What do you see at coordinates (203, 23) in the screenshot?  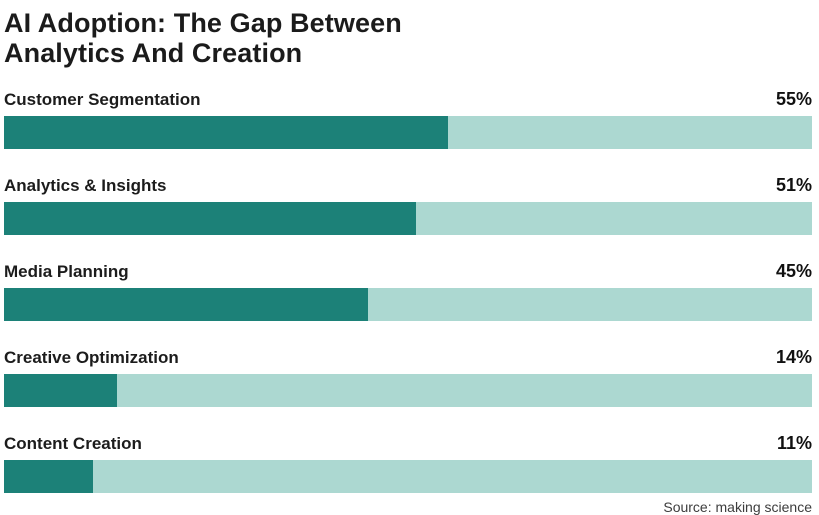 I see `chart-title-line-1: AI Adoption: The Gap Between` at bounding box center [203, 23].